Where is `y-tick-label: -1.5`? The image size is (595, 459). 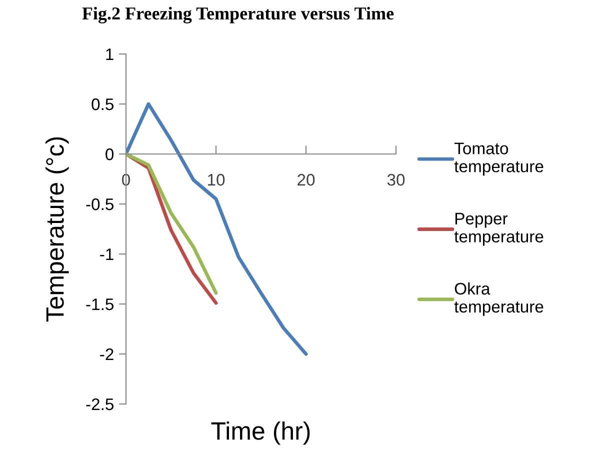 y-tick-label: -1.5 is located at coordinates (100, 304).